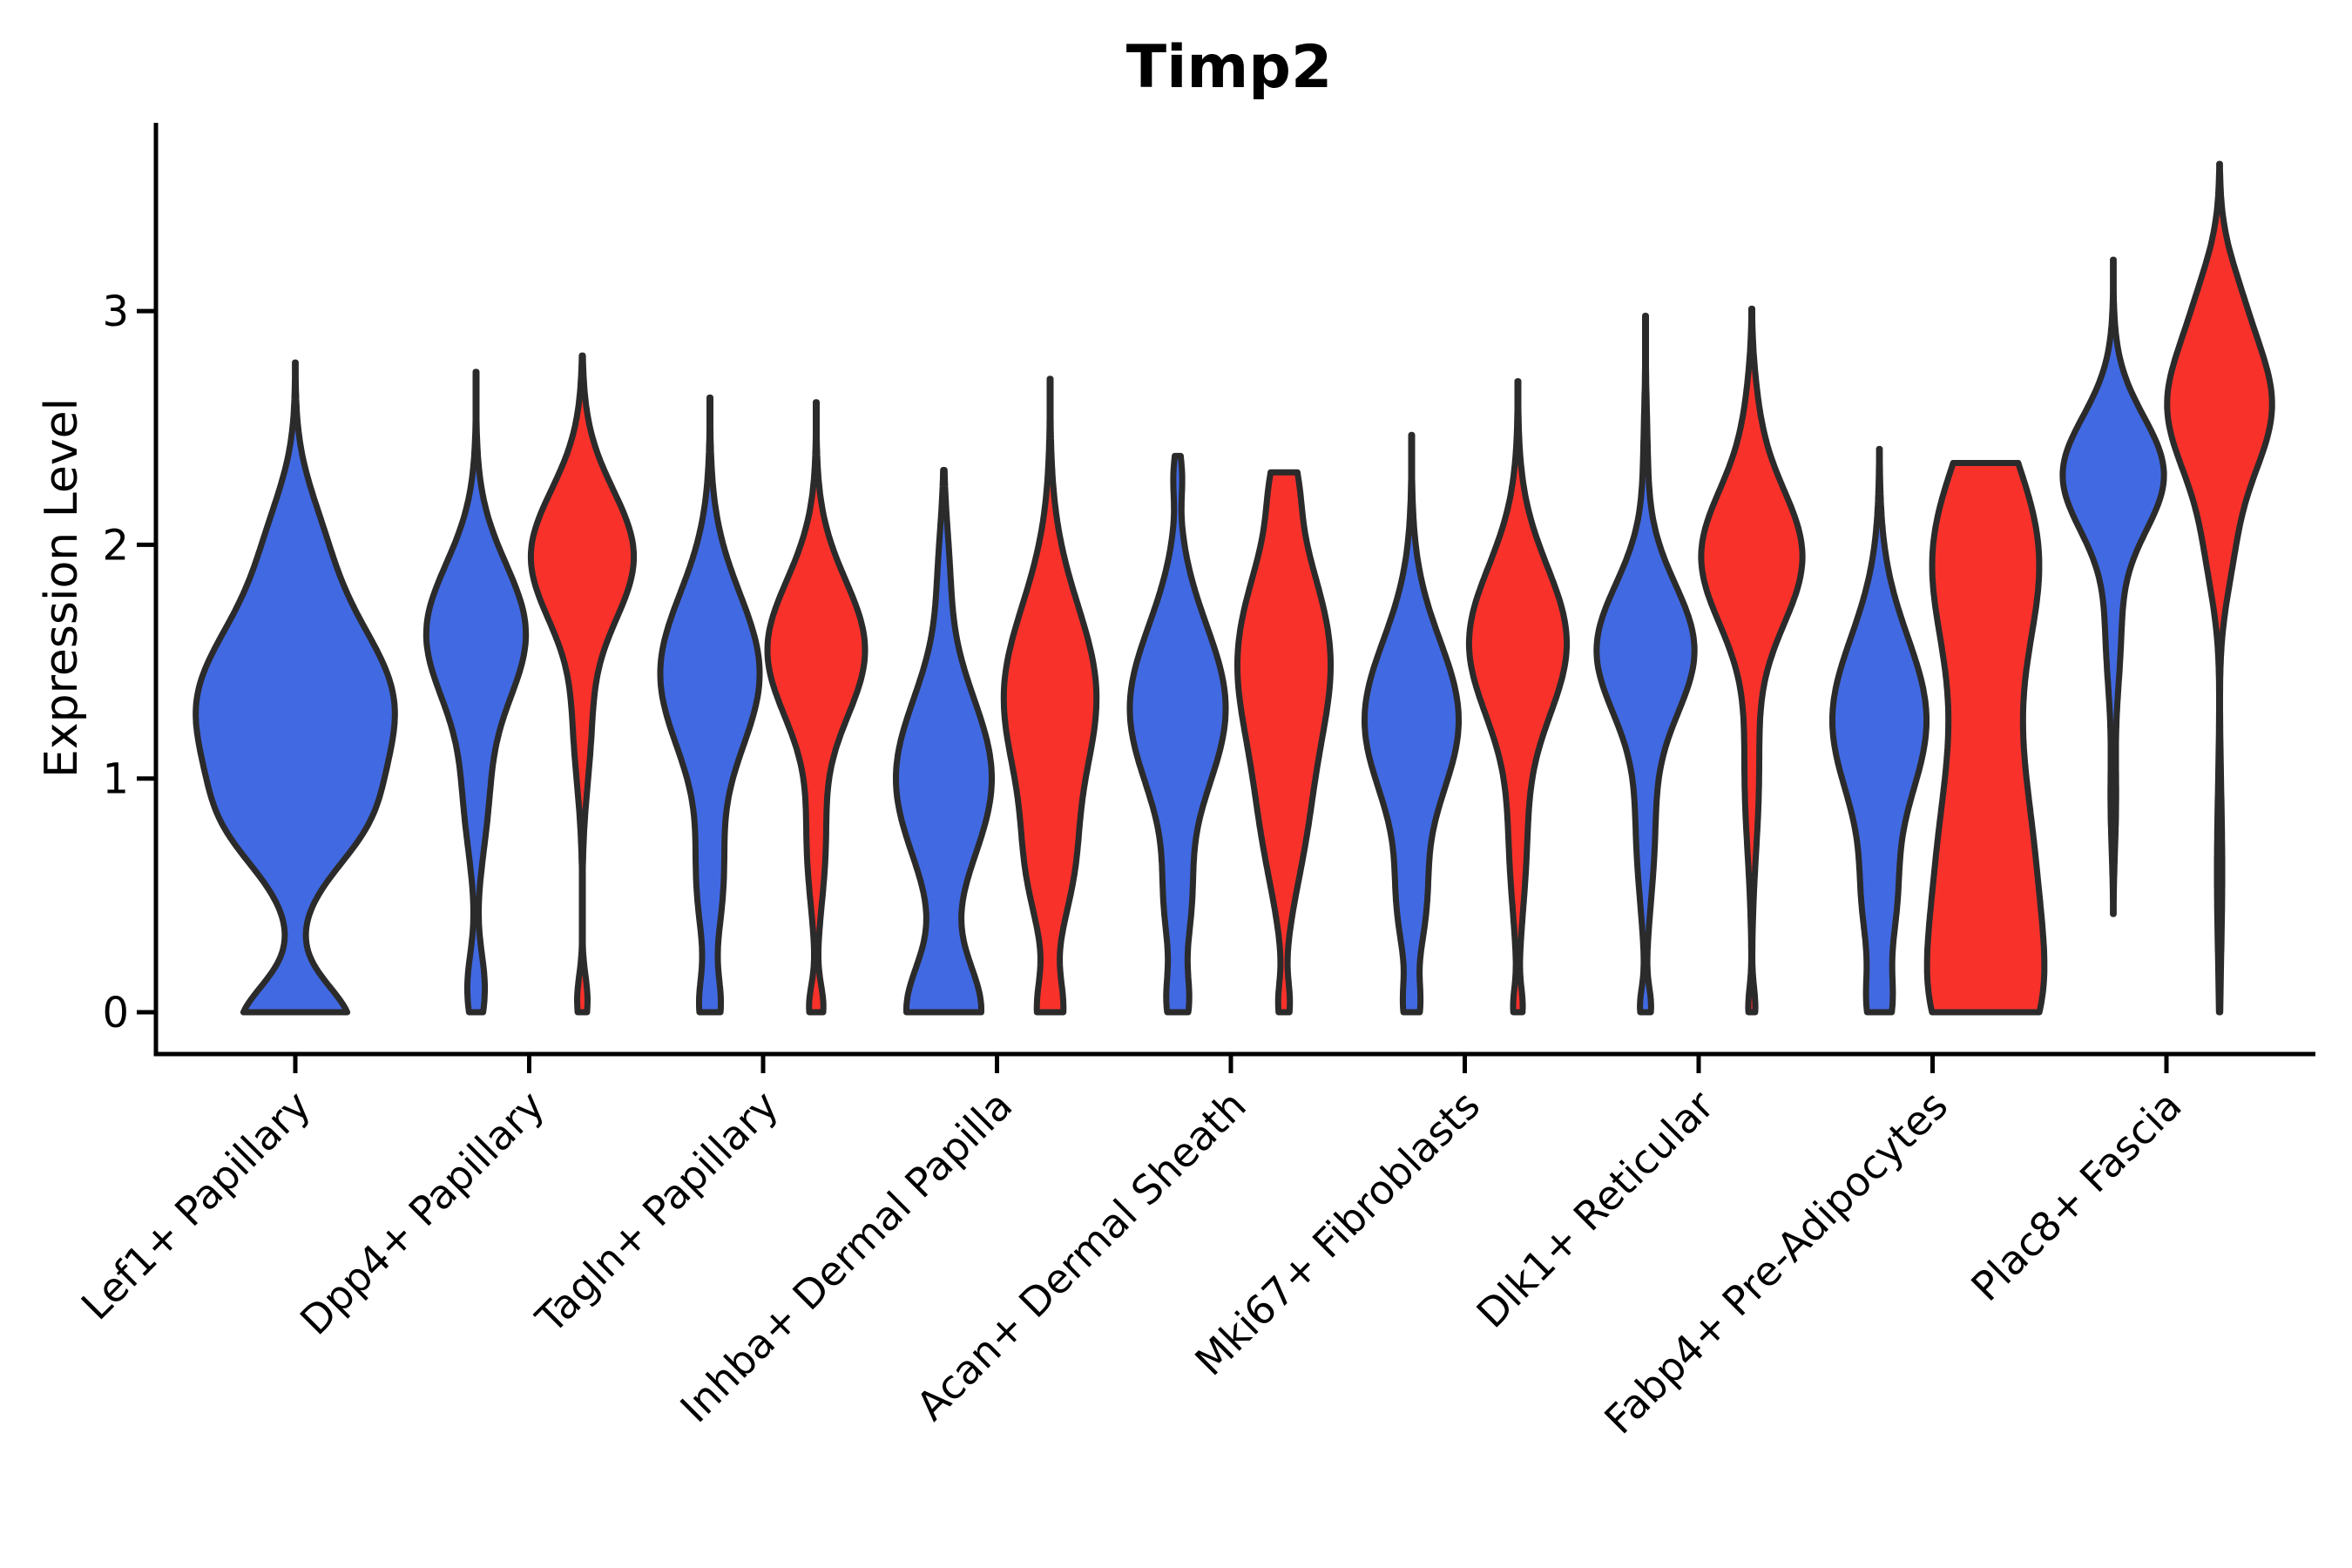 Image resolution: width=2352 pixels, height=1568 pixels. Describe the element at coordinates (2219, 588) in the screenshot. I see `violin-plac8-fascia-red` at that location.